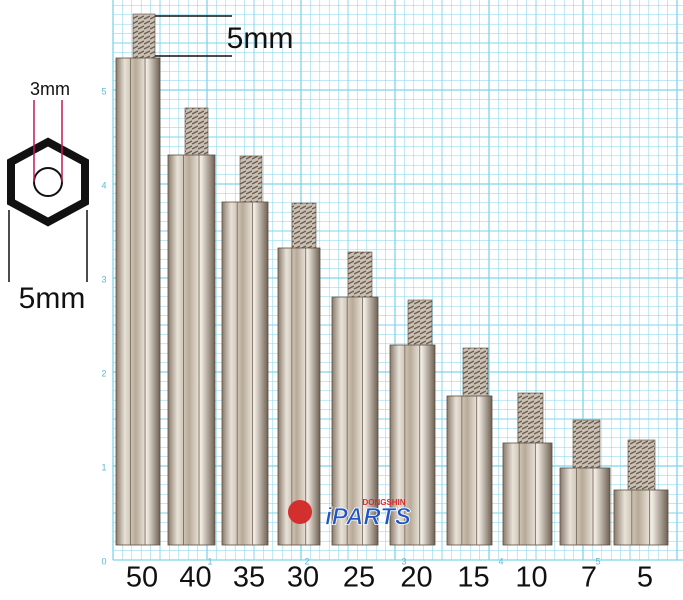 The width and height of the screenshot is (683, 600). I want to click on logo-mark, so click(300, 512).